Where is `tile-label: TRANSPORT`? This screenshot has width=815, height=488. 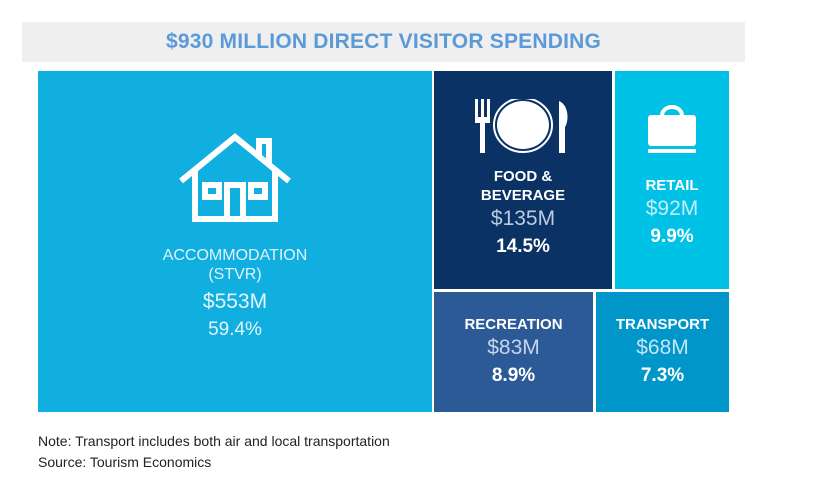
tile-label: TRANSPORT is located at coordinates (662, 324).